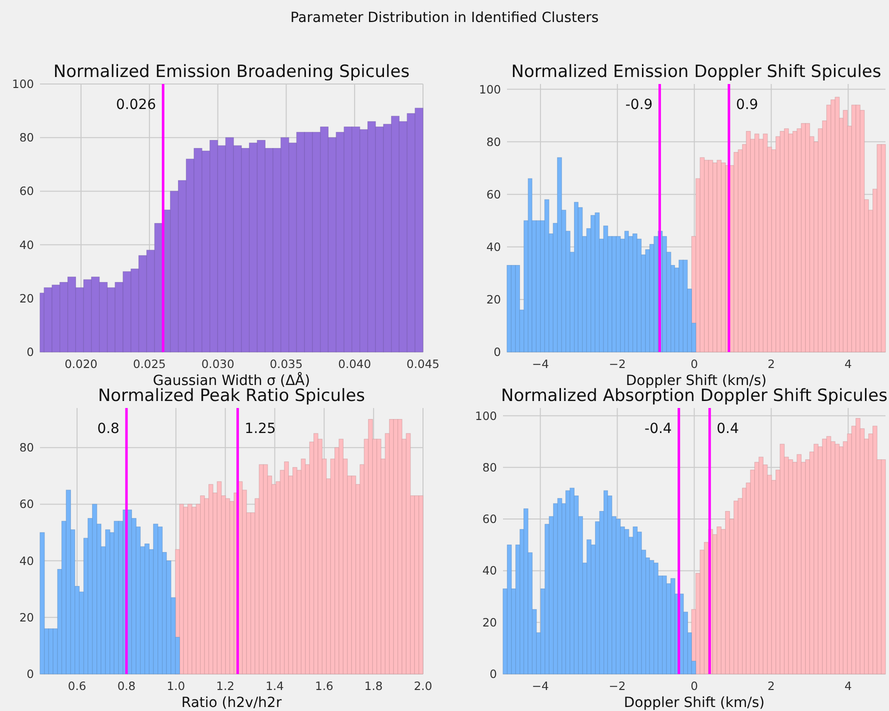  What do you see at coordinates (747, 105) in the screenshot?
I see `ref-line-label: 0.9` at bounding box center [747, 105].